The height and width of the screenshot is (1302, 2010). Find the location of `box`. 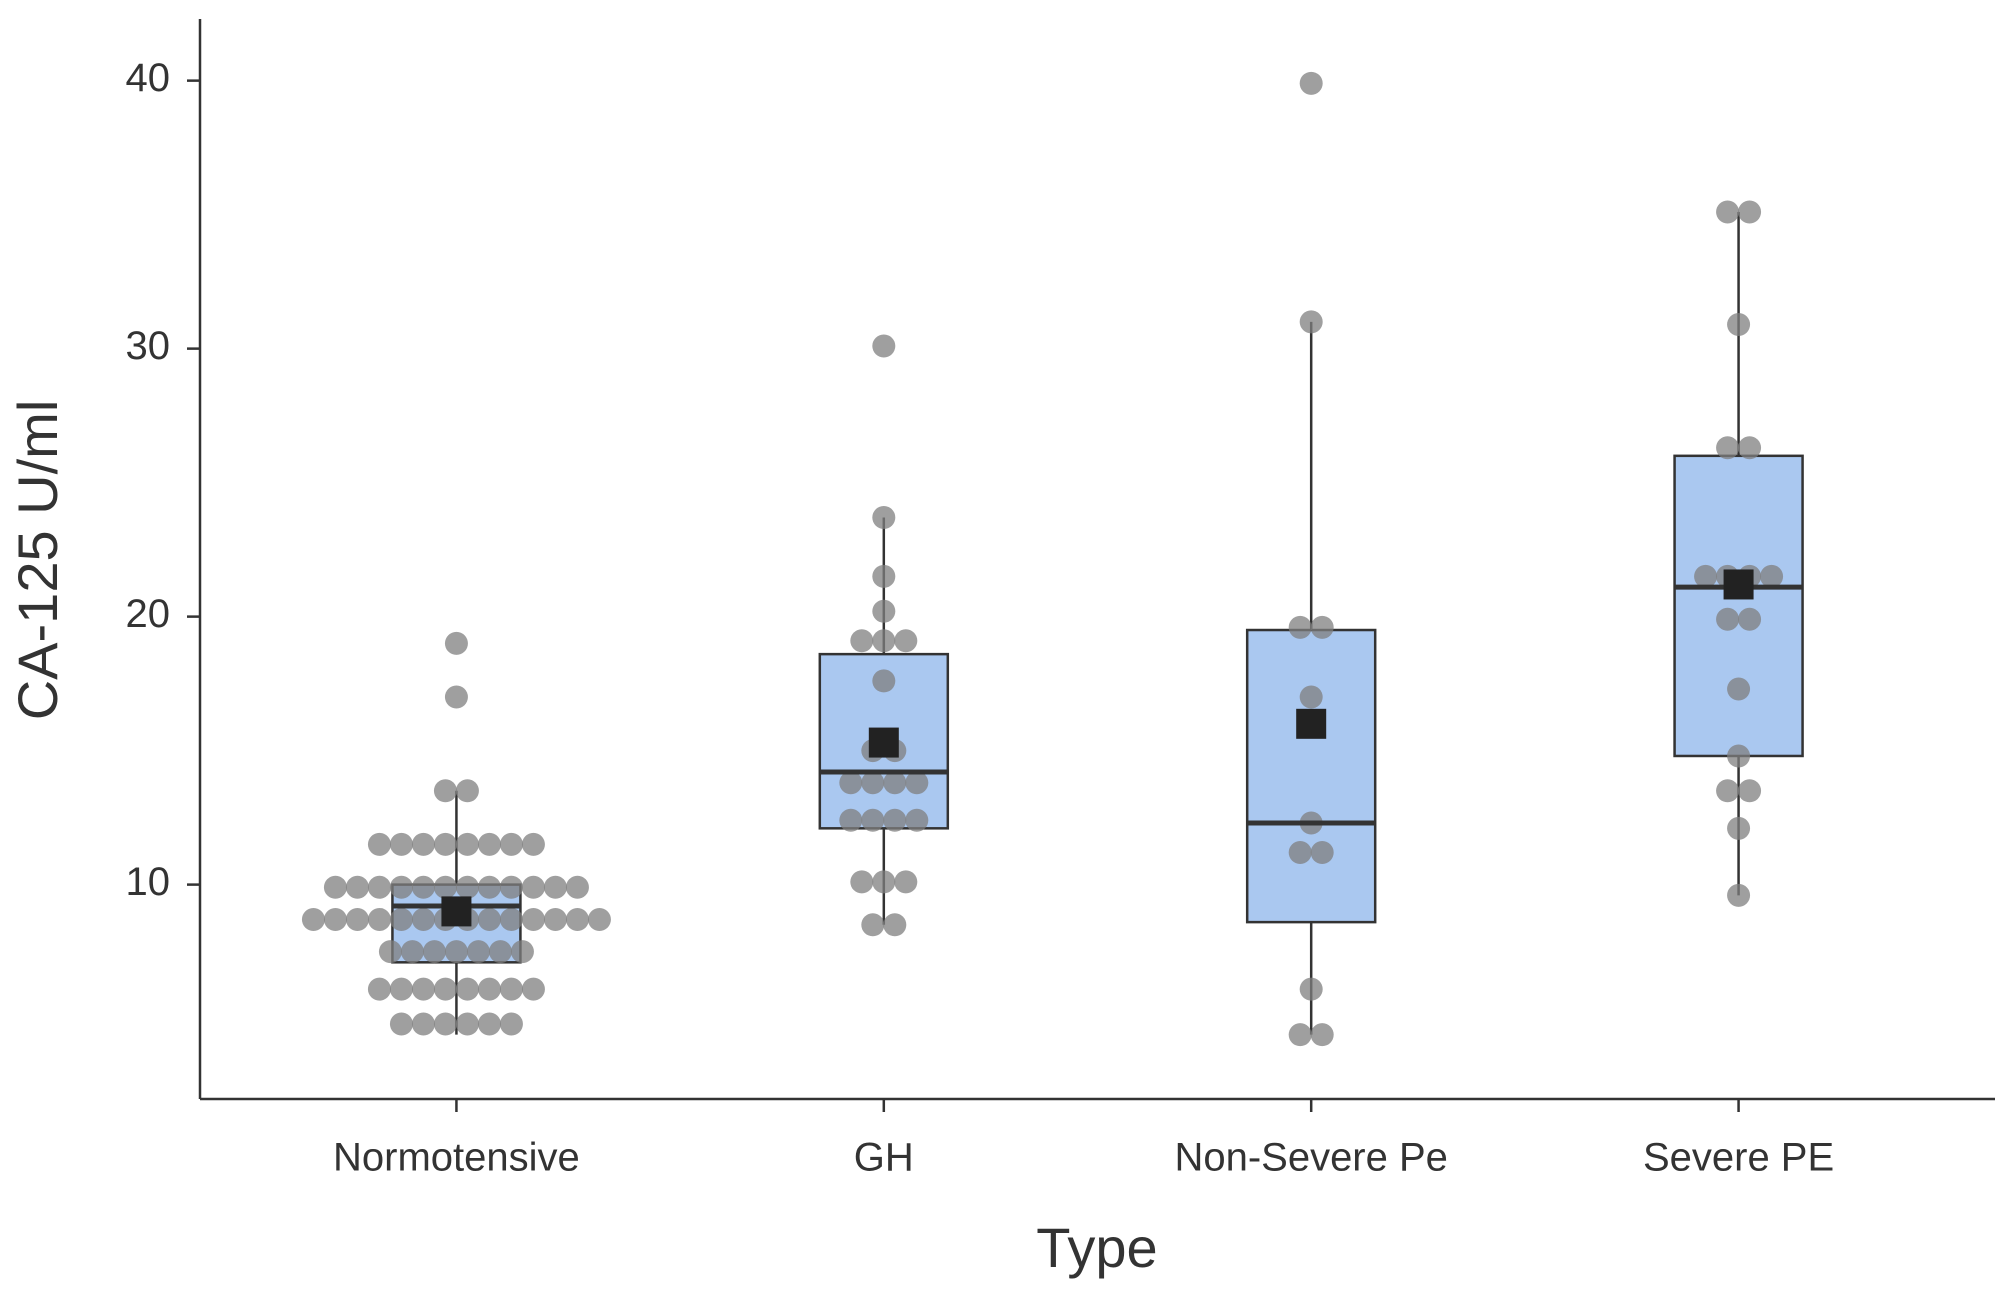

box is located at coordinates (1311, 776).